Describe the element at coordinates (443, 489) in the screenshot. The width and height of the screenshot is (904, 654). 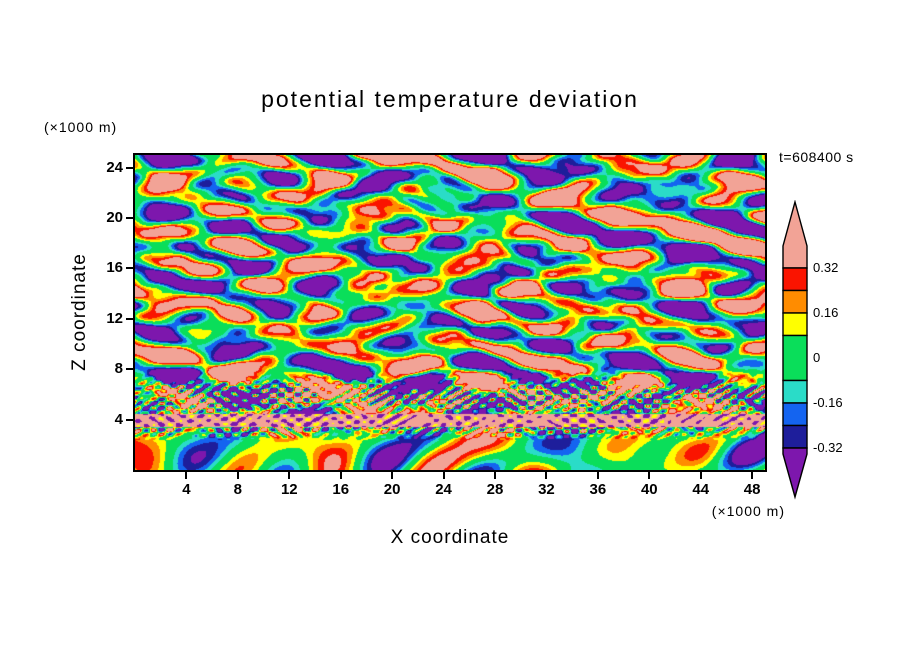
I see `x-tick-label: 24` at that location.